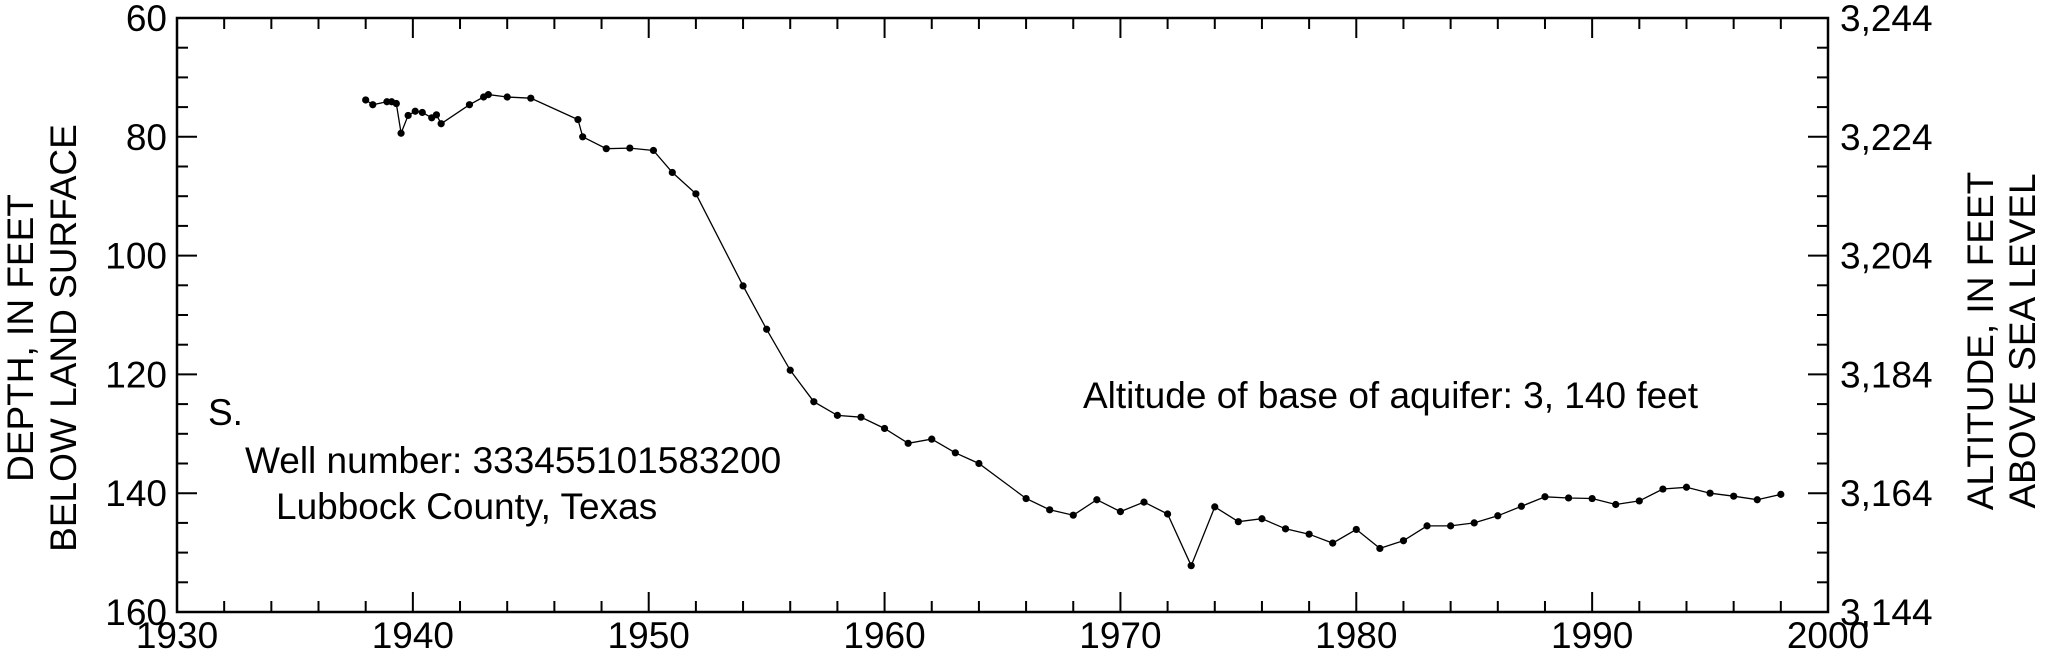  Describe the element at coordinates (146, 19) in the screenshot. I see `y-tick-label: 60` at that location.